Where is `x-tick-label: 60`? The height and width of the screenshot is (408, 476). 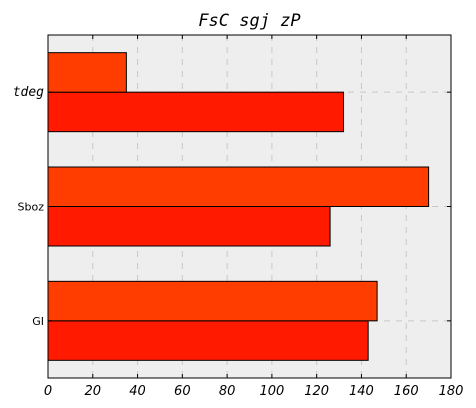
x-tick-label: 60 is located at coordinates (182, 391).